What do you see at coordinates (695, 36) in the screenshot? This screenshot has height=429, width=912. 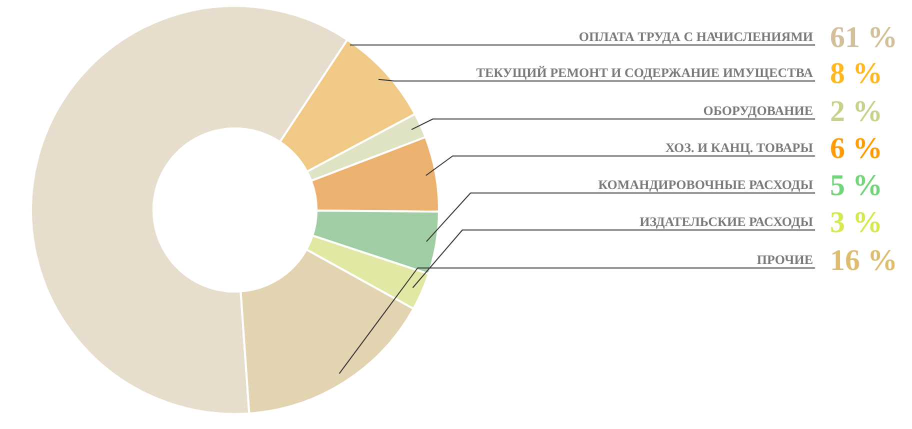 I see `slice-label: ОПЛАТА ТРУДА С НАЧИСЛЕНИЯМИ` at bounding box center [695, 36].